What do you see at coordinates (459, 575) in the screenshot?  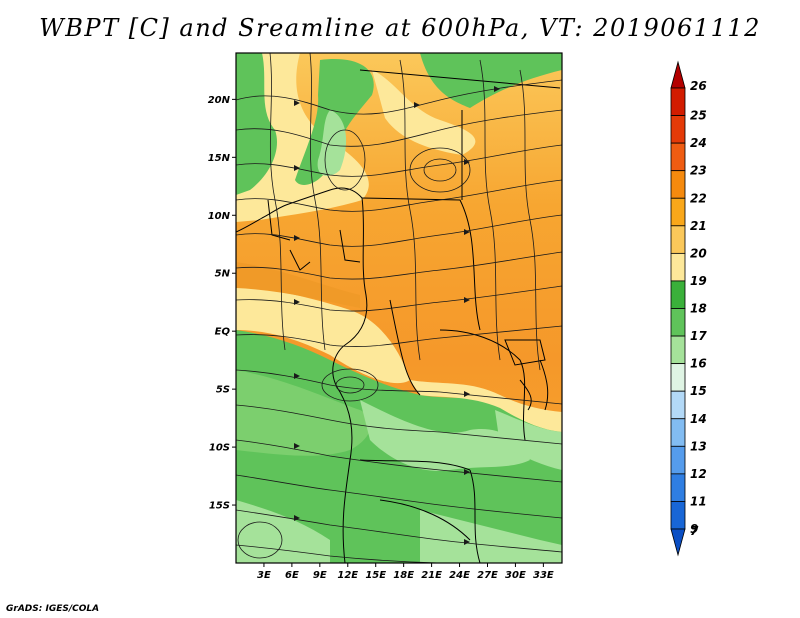 I see `lon-tick-label: 24E` at bounding box center [459, 575].